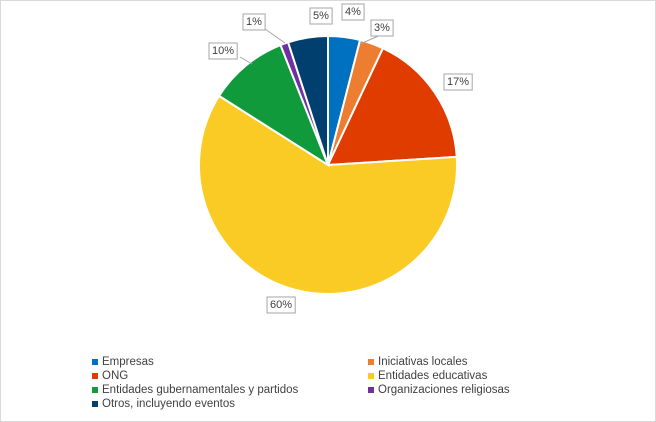 This screenshot has height=422, width=656. What do you see at coordinates (230, 376) in the screenshot?
I see `legend-item: ONG` at bounding box center [230, 376].